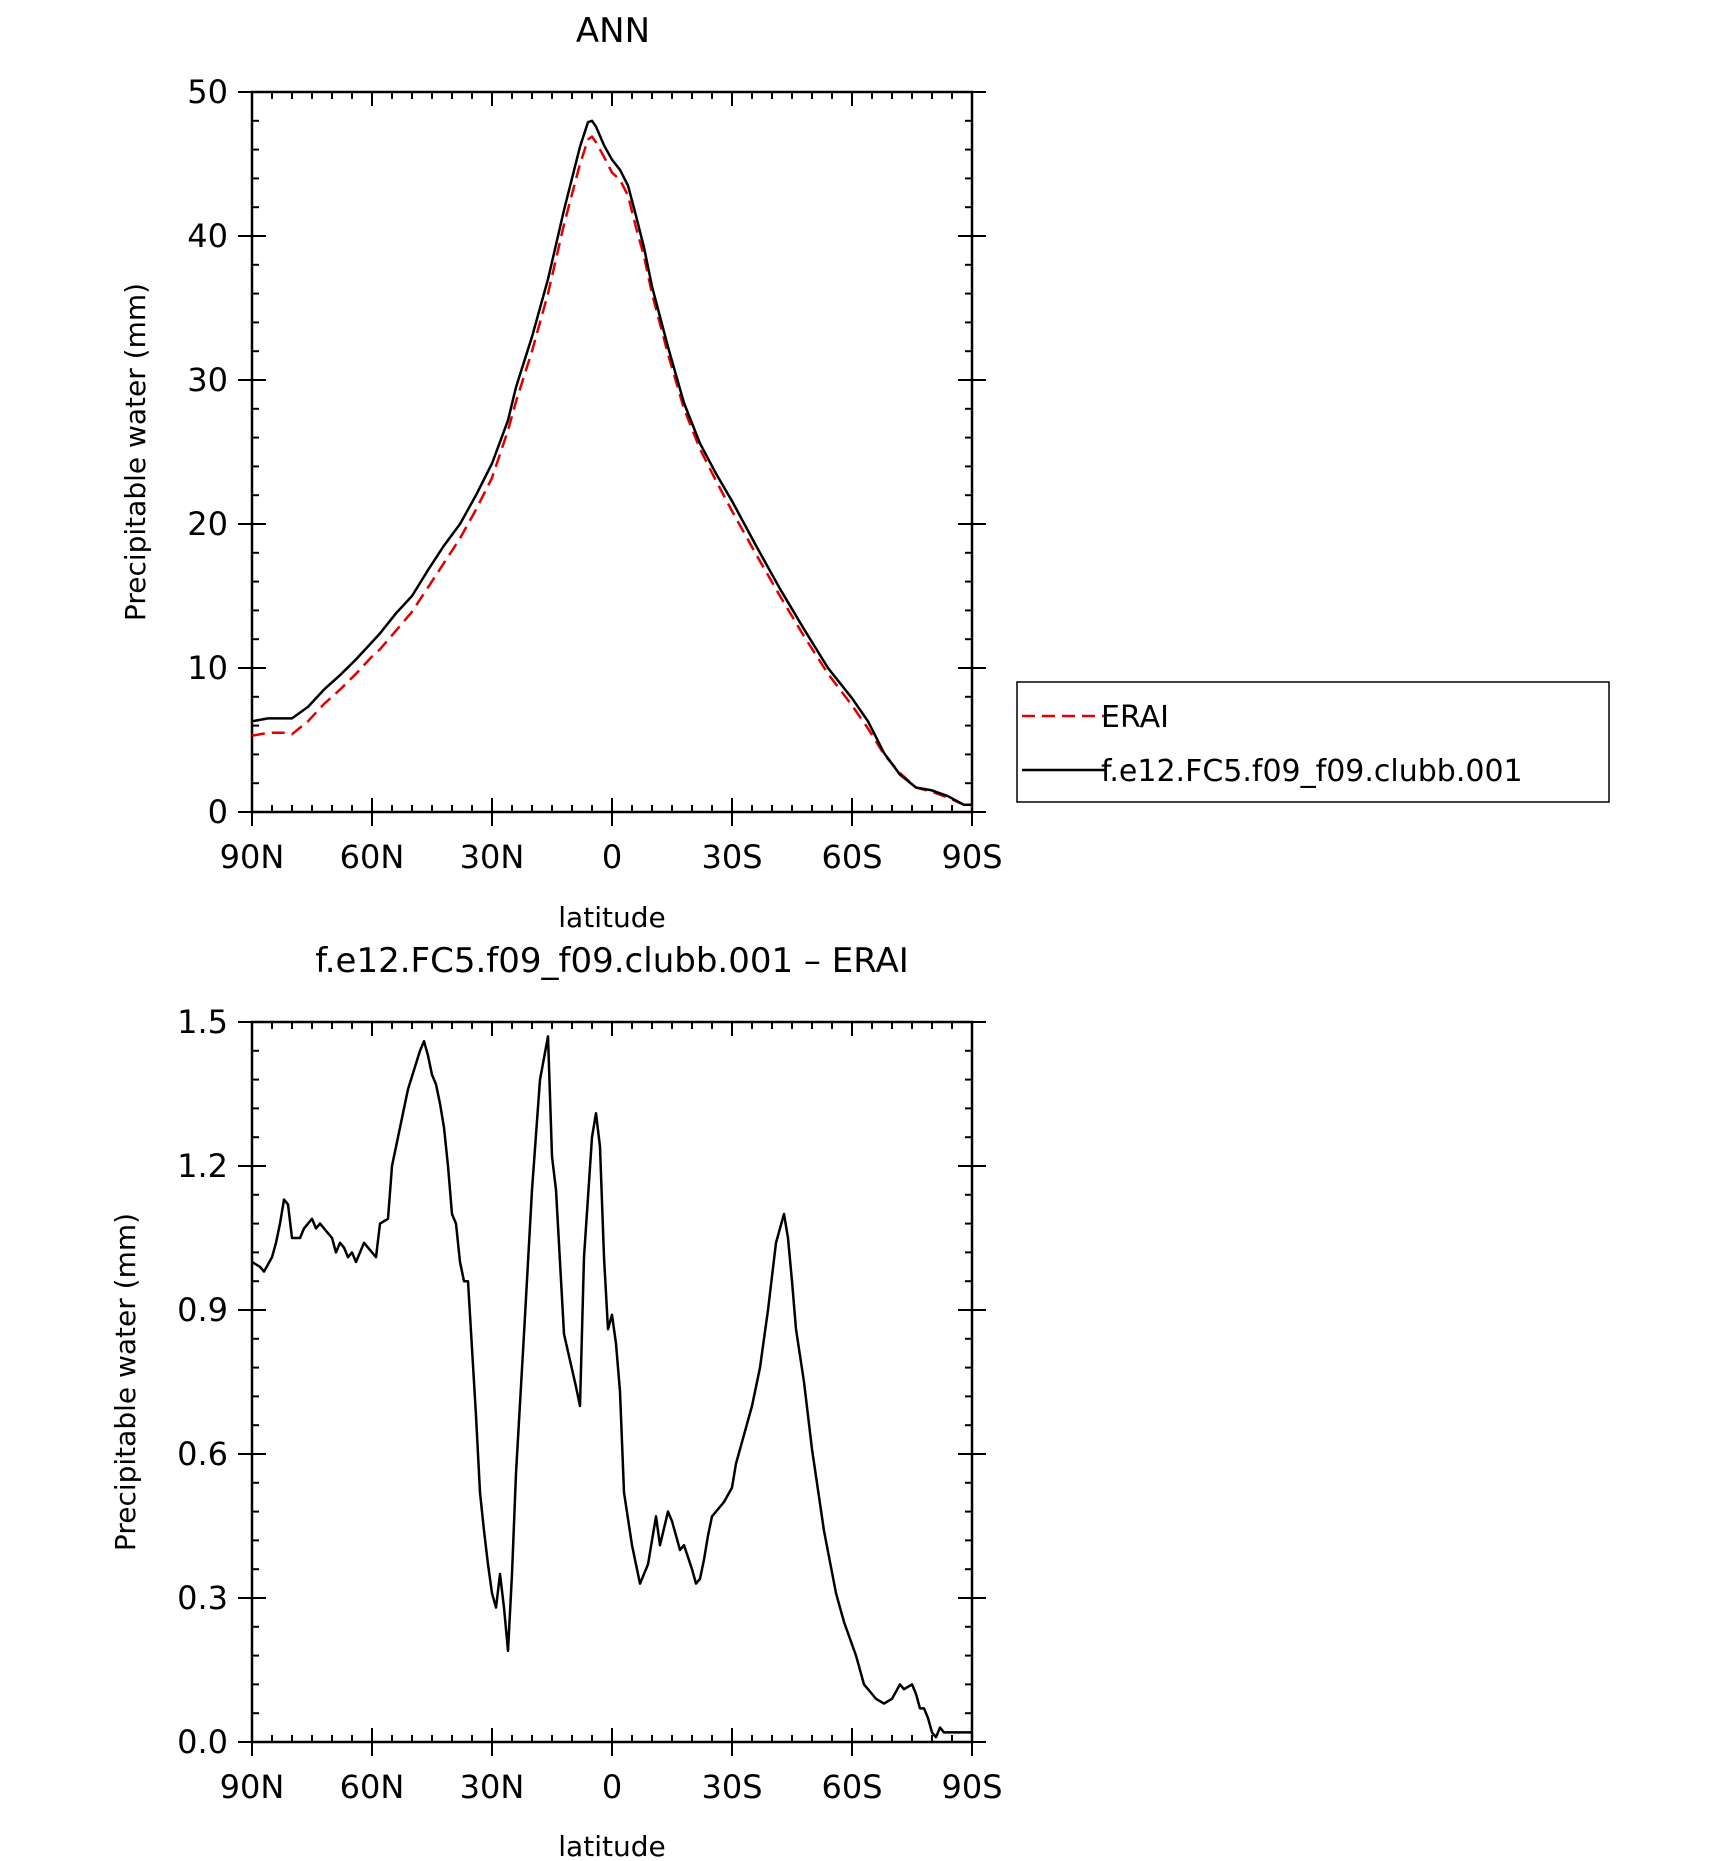 The height and width of the screenshot is (1861, 1710). I want to click on top-x-tick-label: 90S, so click(971, 857).